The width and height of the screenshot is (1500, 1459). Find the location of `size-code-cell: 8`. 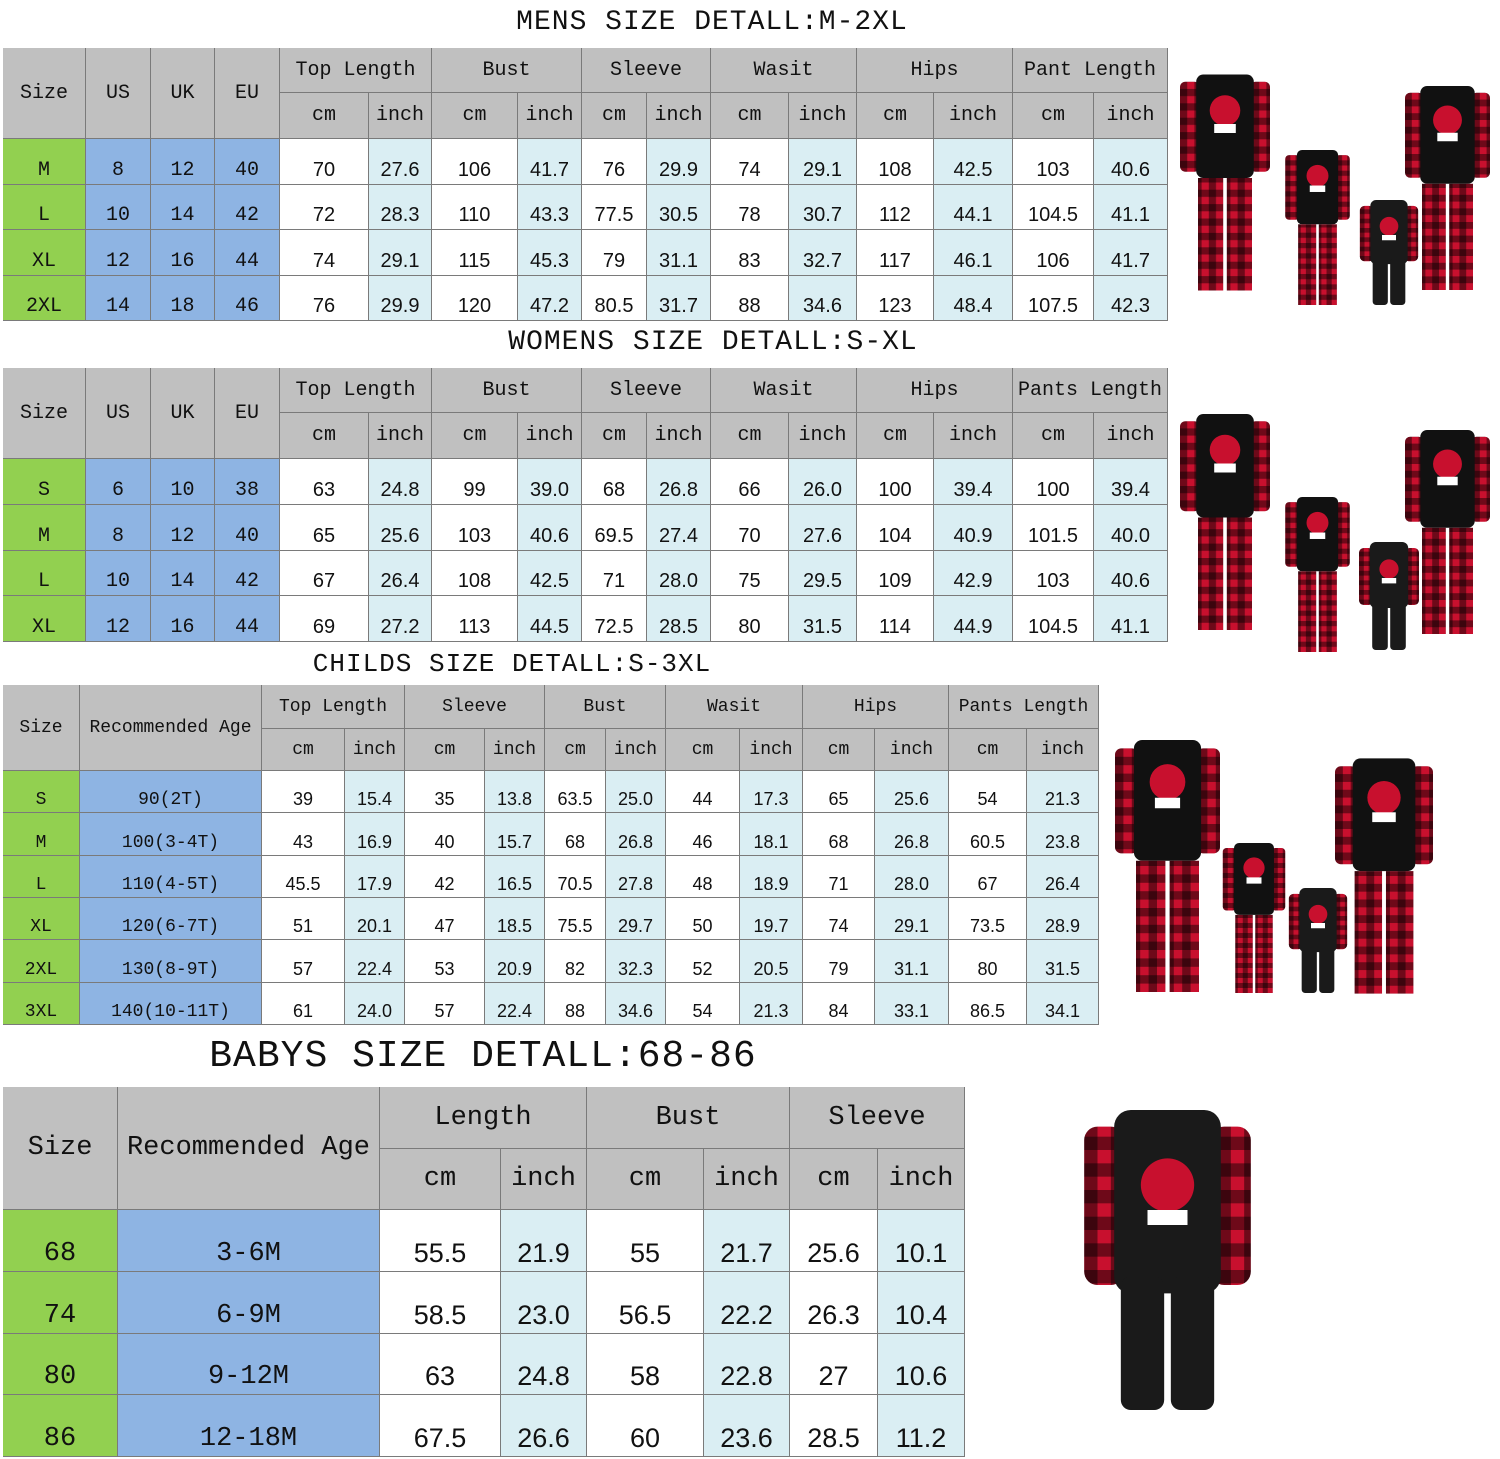

size-code-cell: 8 is located at coordinates (118, 162).